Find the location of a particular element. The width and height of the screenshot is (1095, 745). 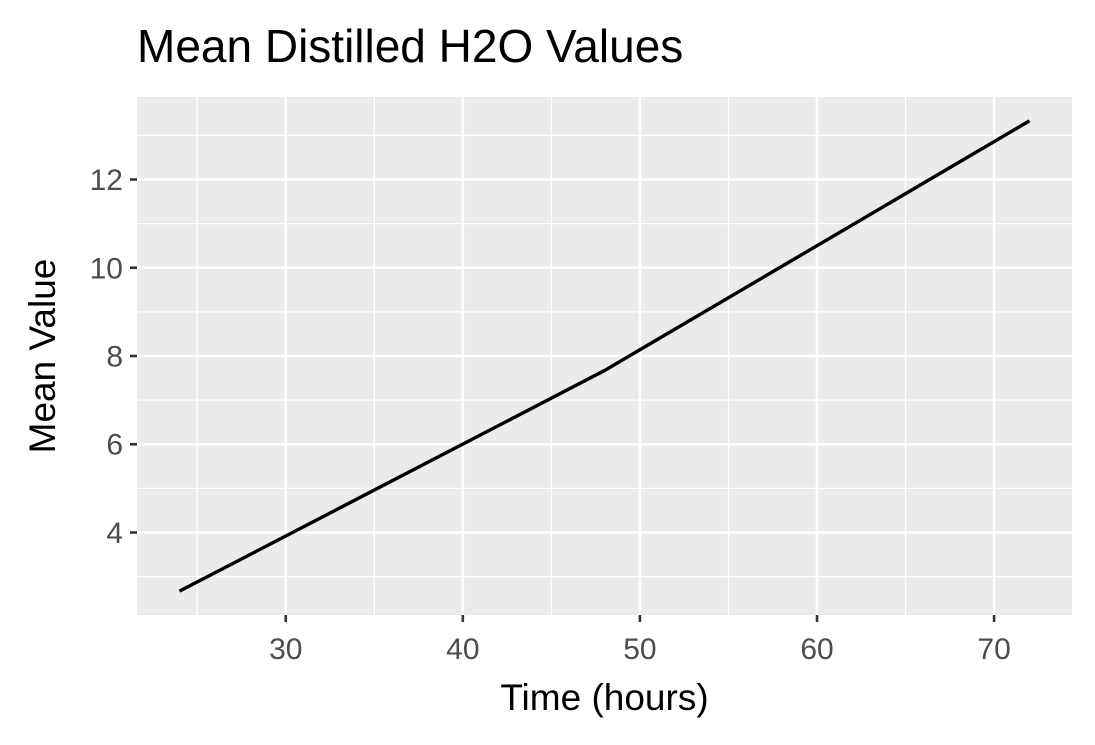

x-axis-ticks: 30 40 50 60 70 is located at coordinates (640, 640).